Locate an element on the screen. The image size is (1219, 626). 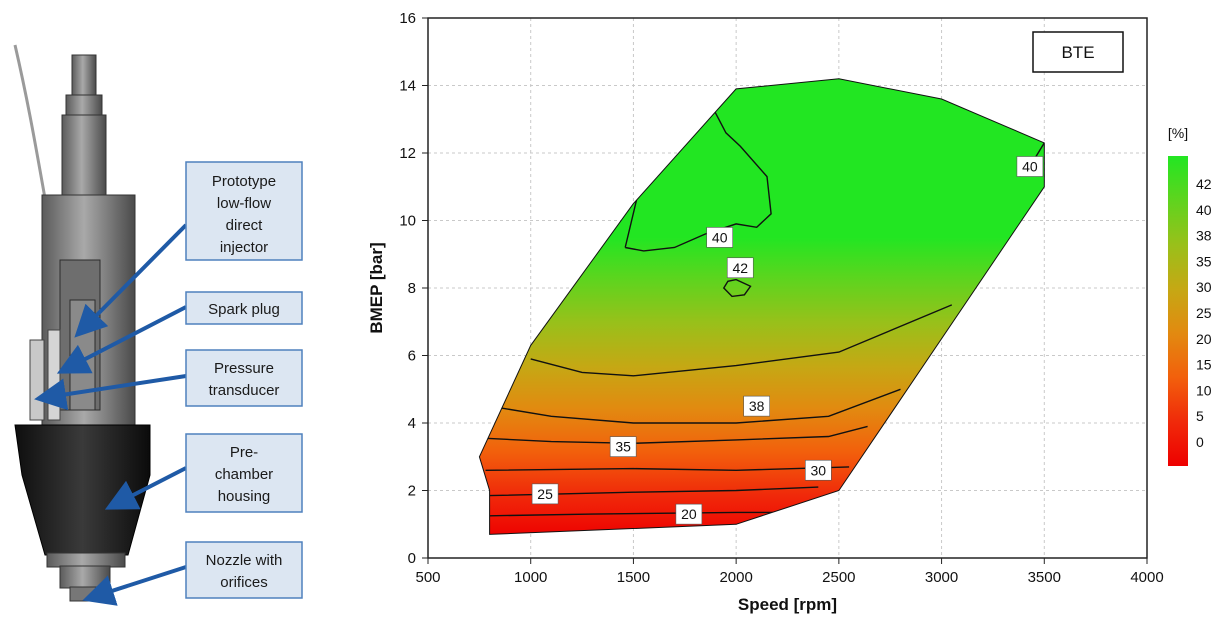
colorbar-labels: 42 40 38 35 30 25 20 15 10 5 0 is located at coordinates (1204, 313).